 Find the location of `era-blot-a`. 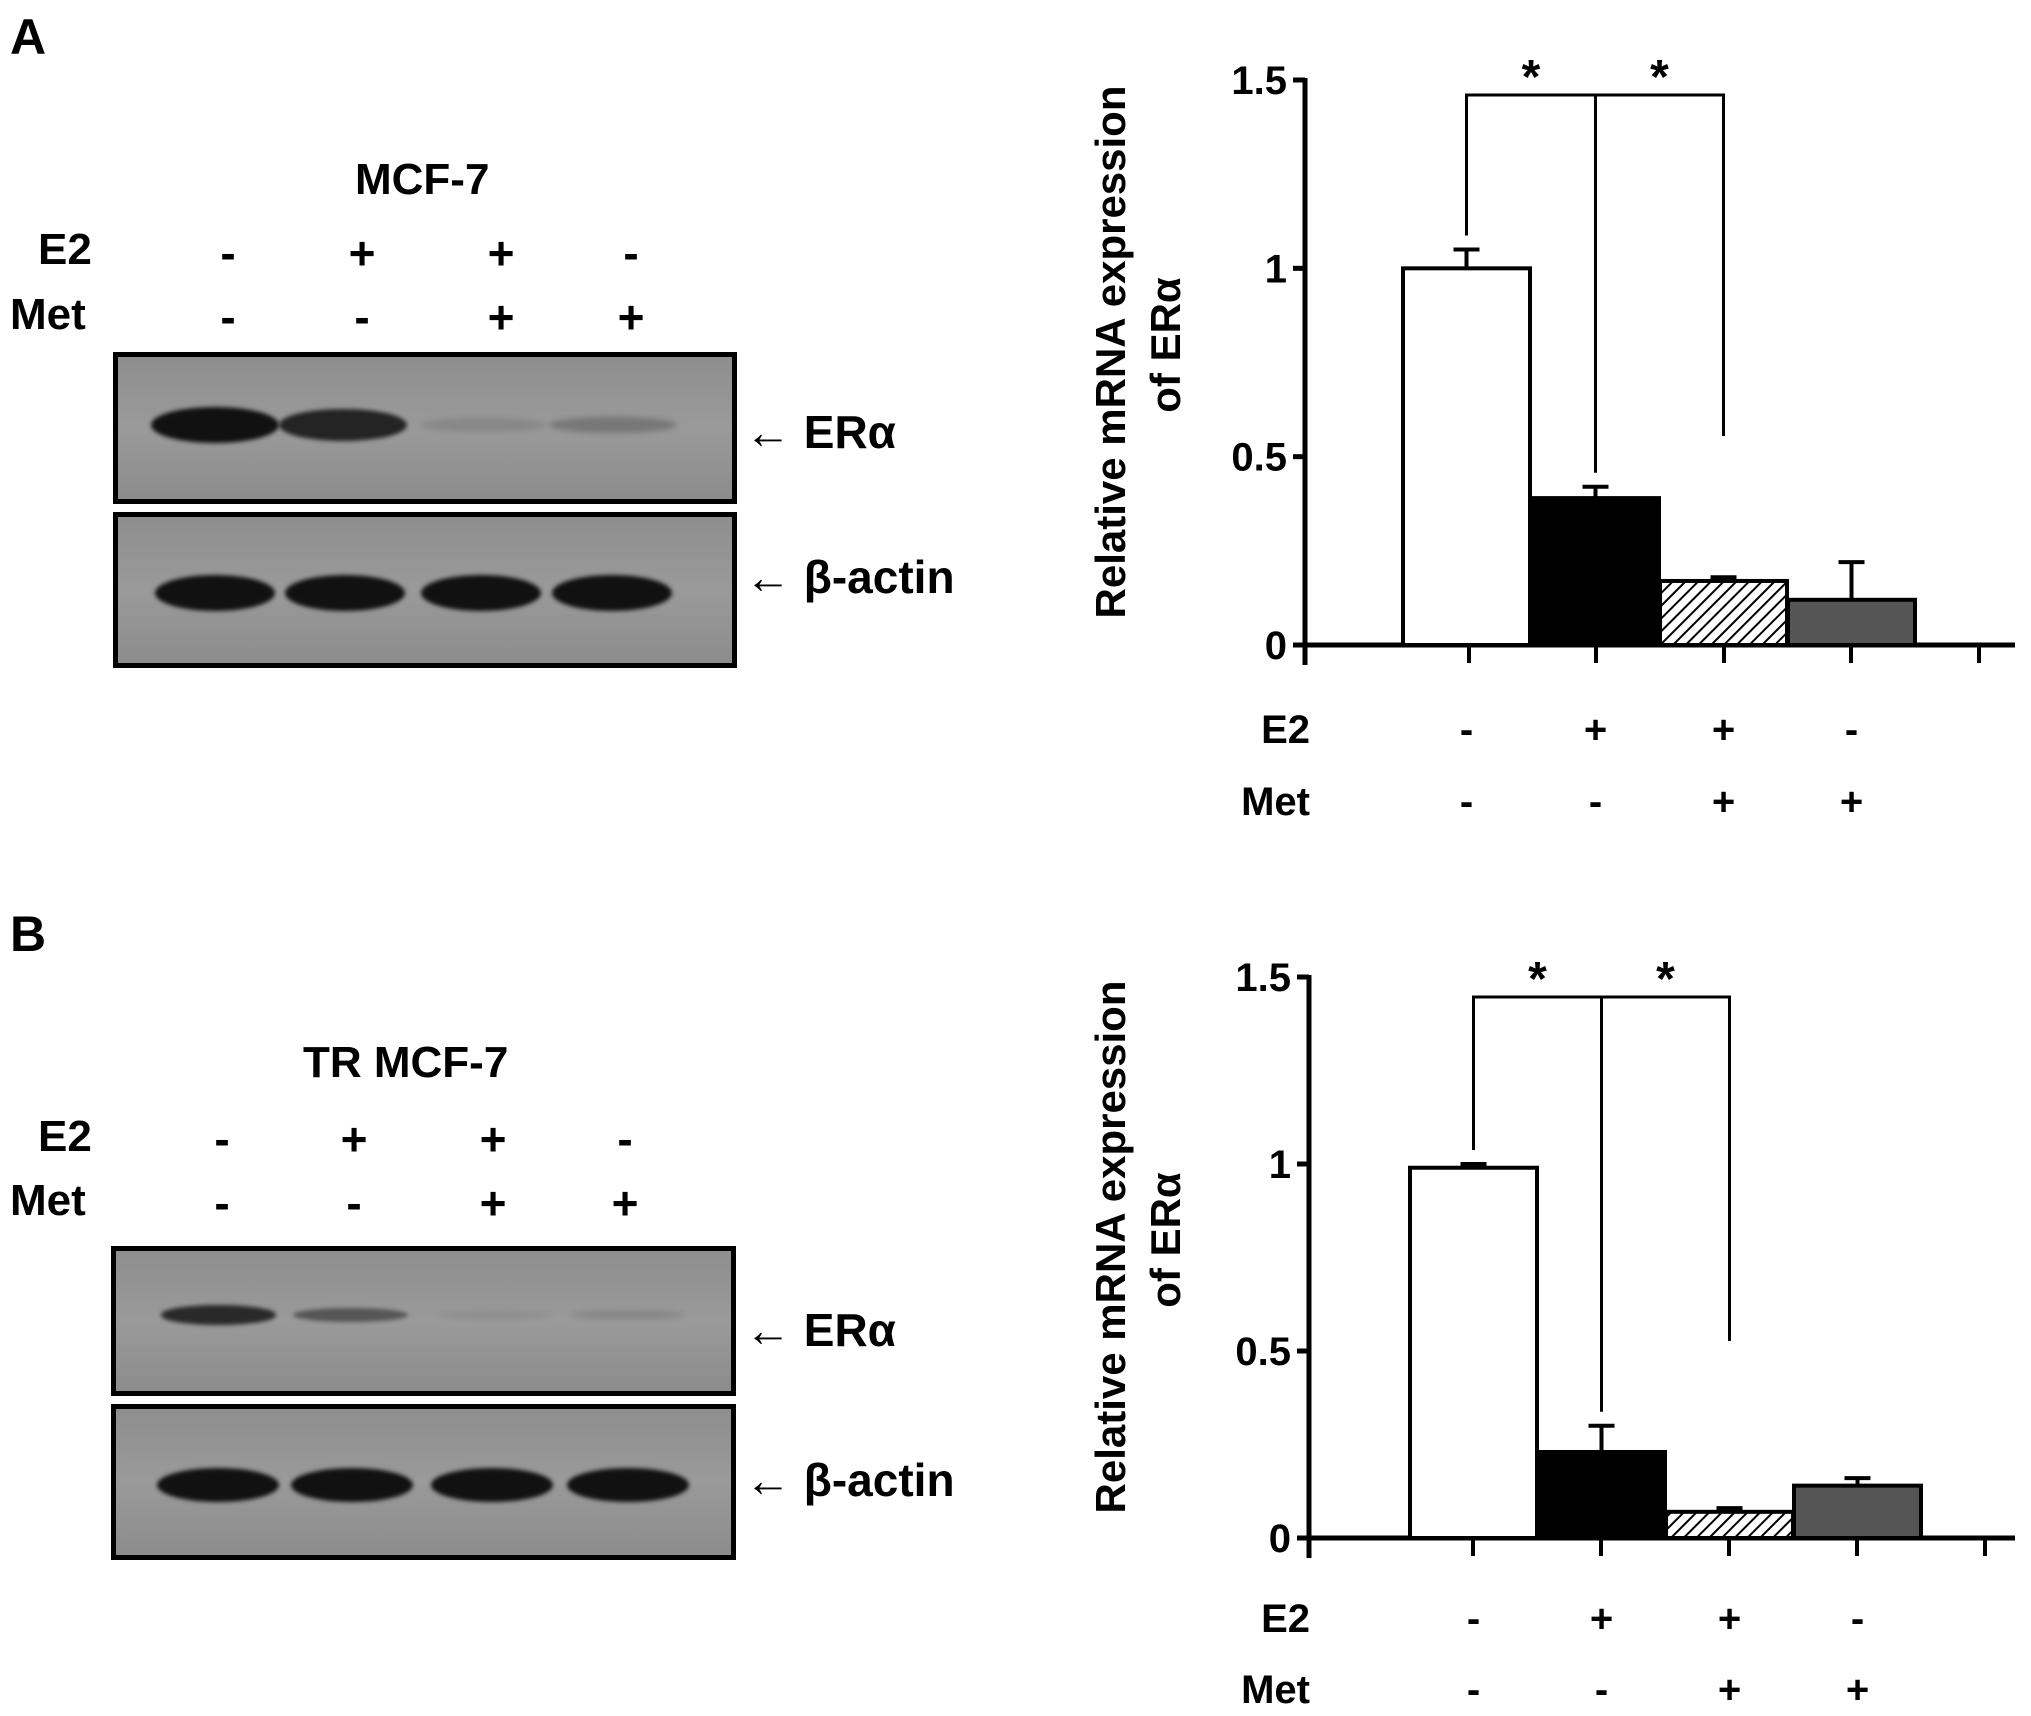

era-blot-a is located at coordinates (425, 428).